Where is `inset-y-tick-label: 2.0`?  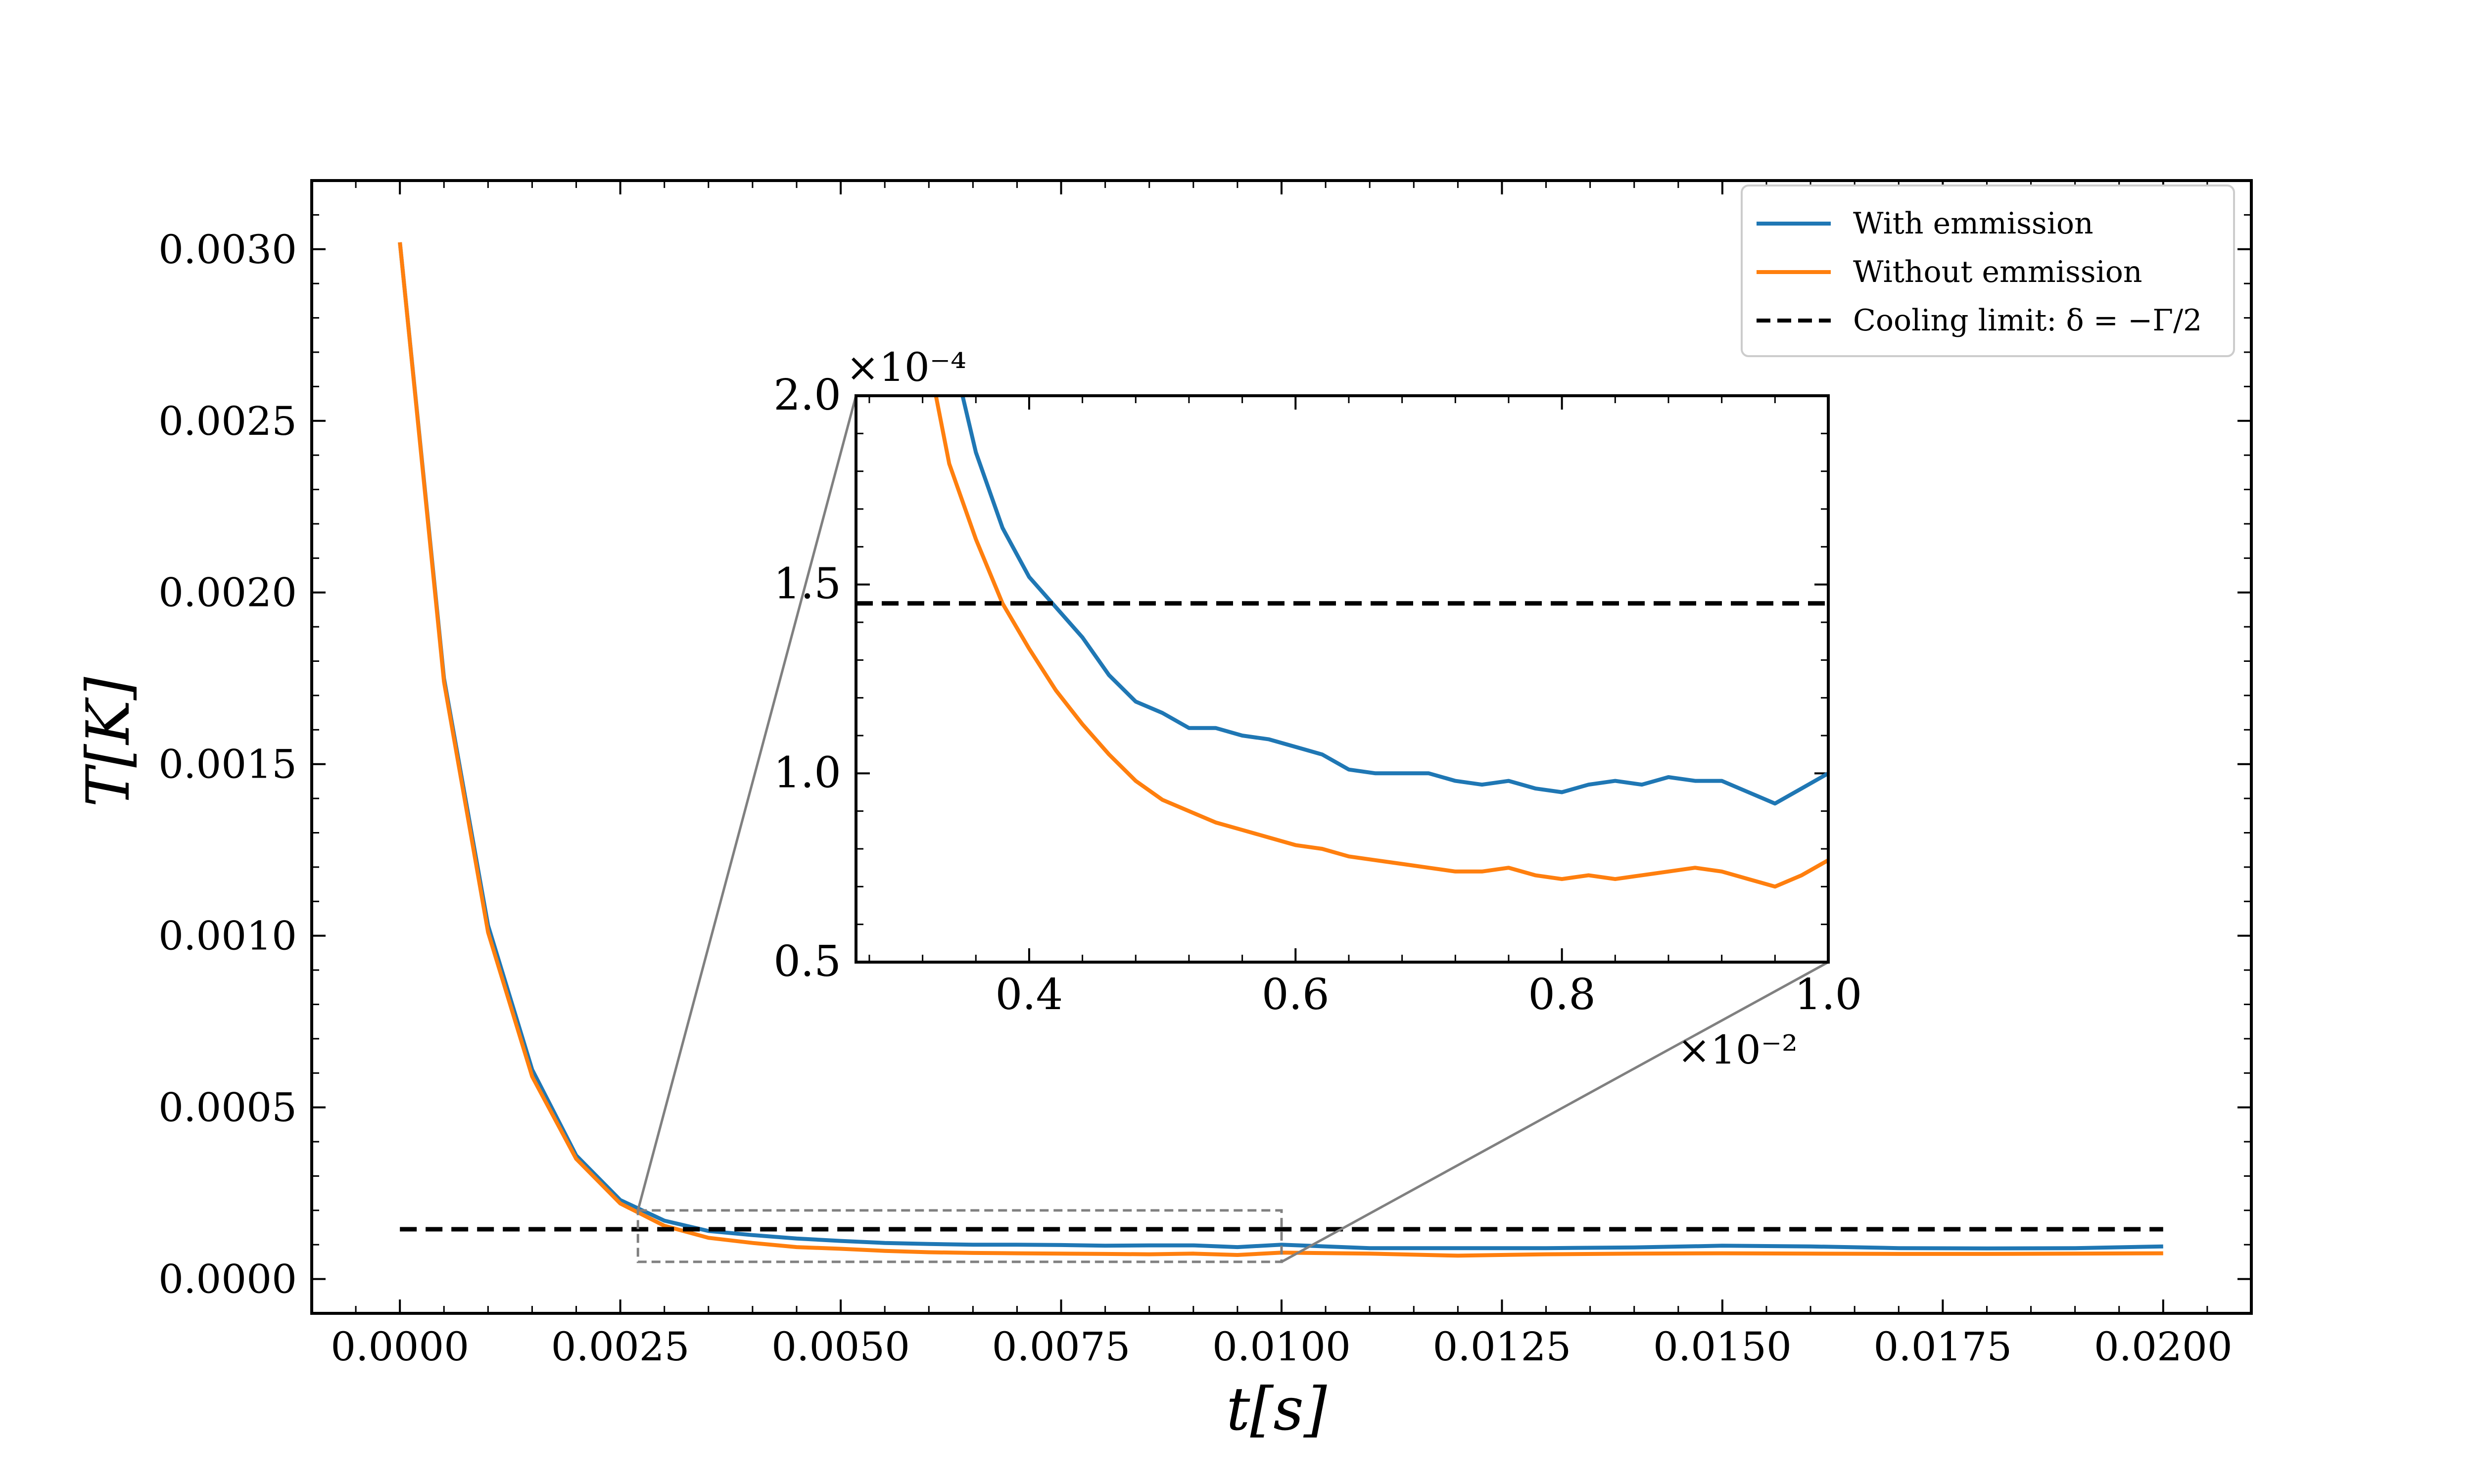 inset-y-tick-label: 2.0 is located at coordinates (807, 395).